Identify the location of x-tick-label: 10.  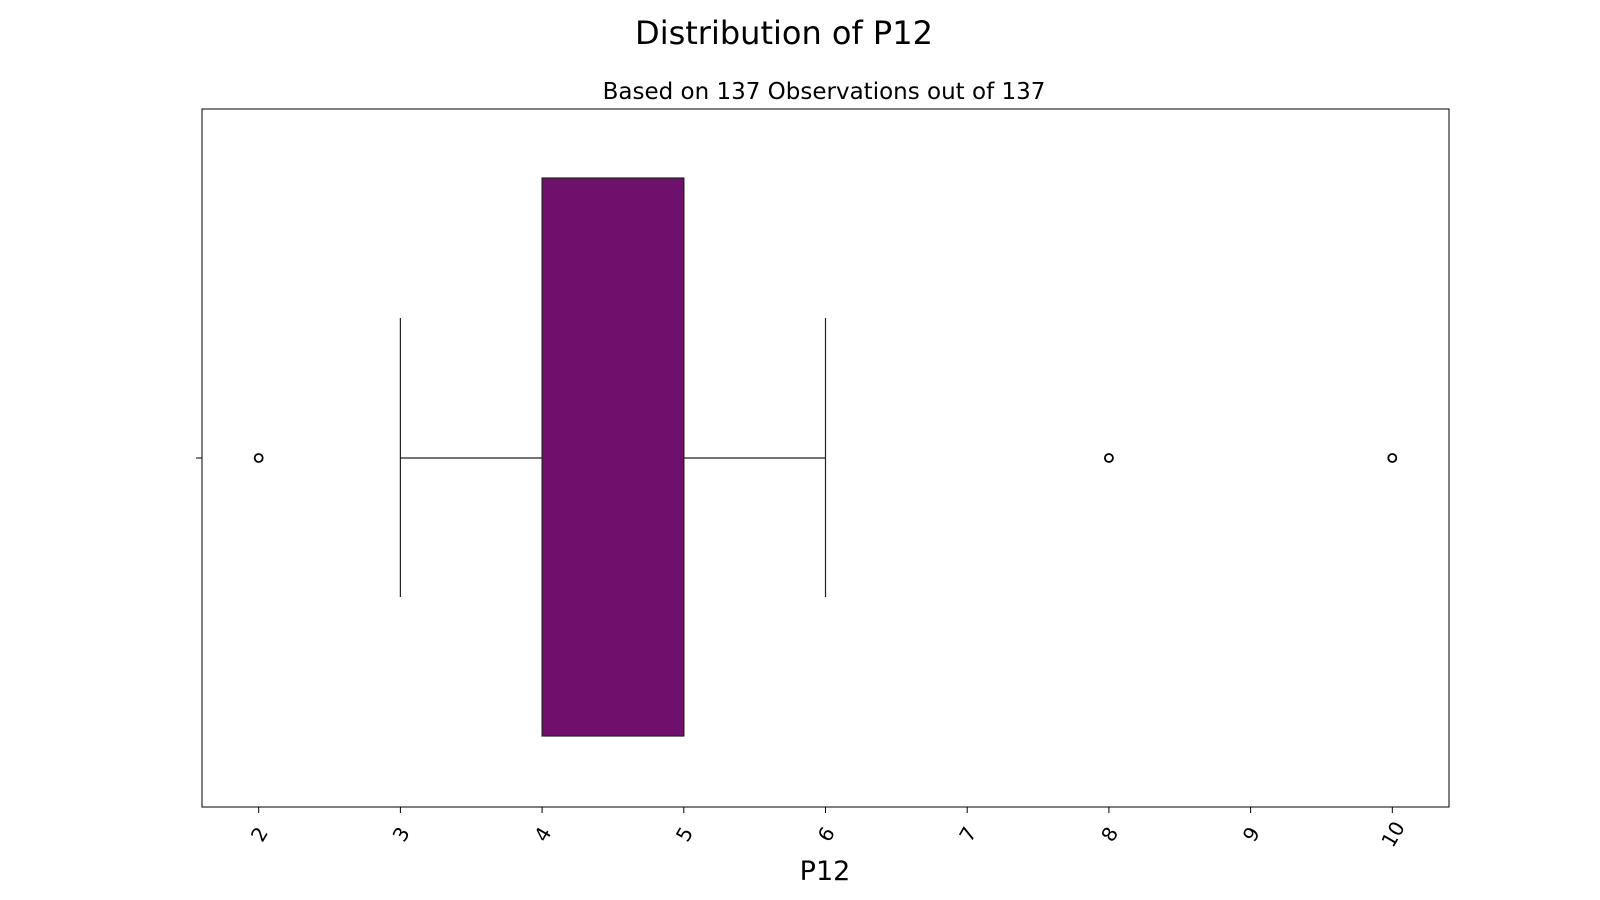
(1393, 834).